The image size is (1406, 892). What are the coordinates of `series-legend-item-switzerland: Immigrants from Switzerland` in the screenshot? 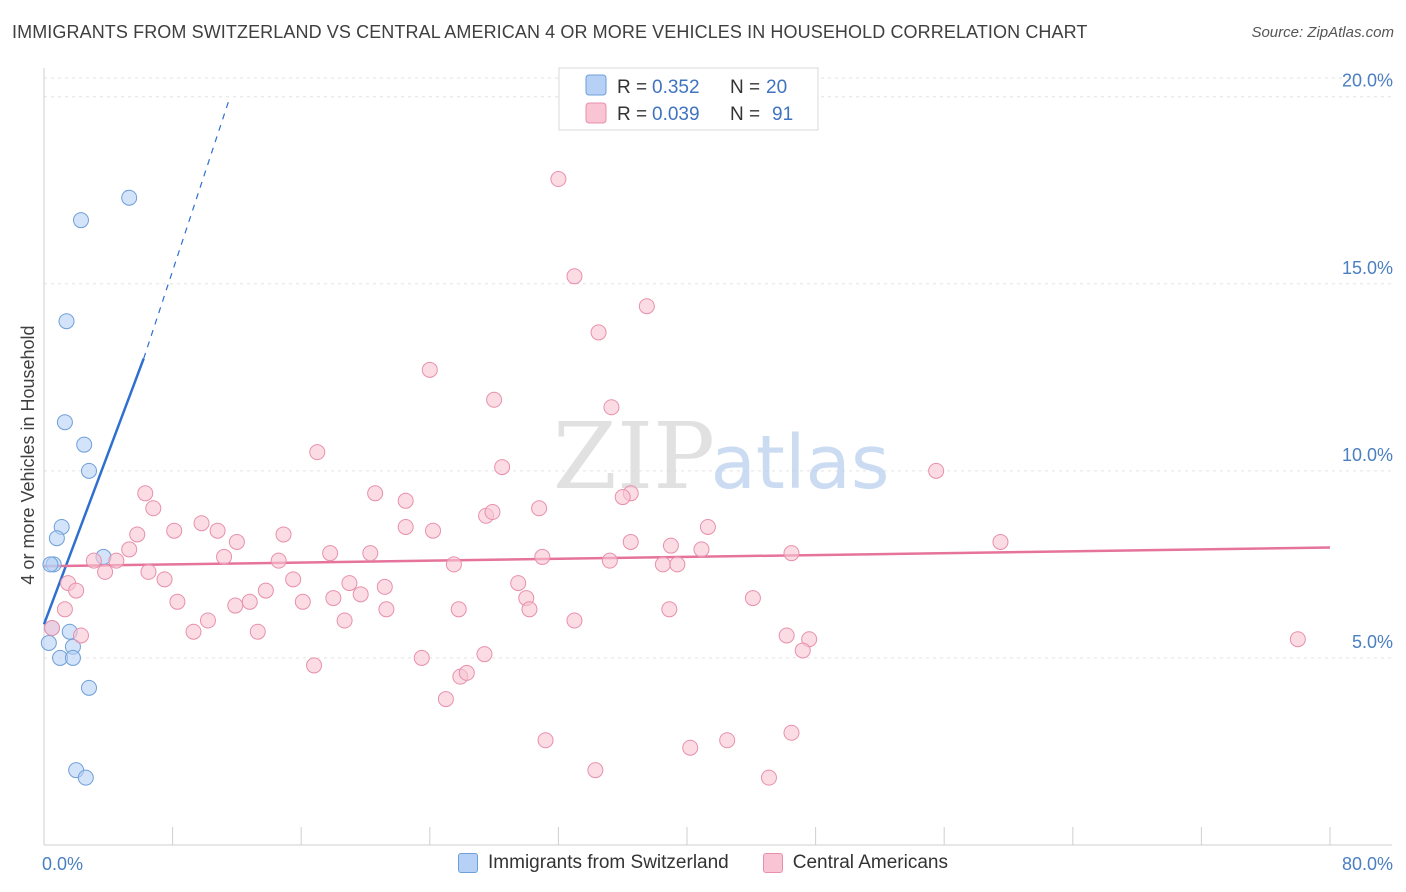 It's located at (593, 863).